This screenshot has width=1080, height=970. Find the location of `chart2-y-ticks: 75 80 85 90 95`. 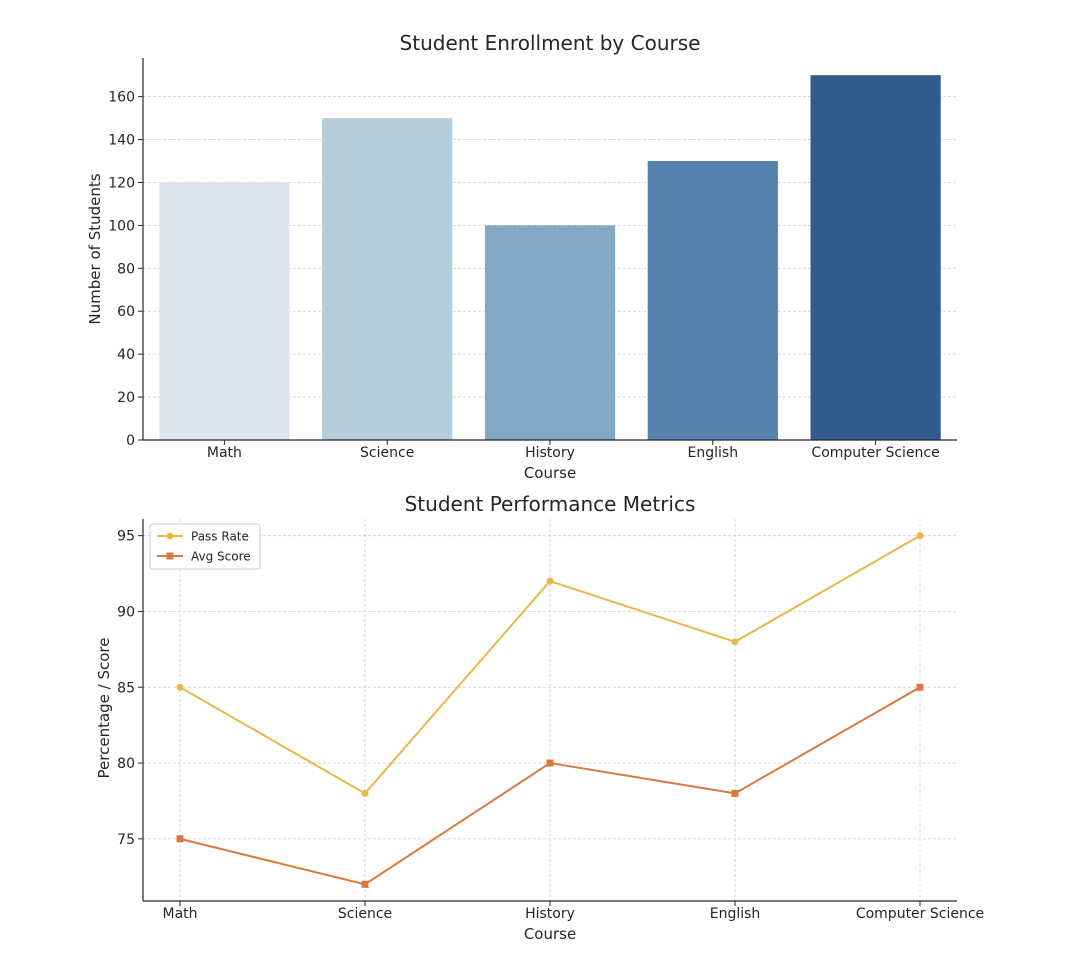

chart2-y-ticks: 75 80 85 90 95 is located at coordinates (130, 688).